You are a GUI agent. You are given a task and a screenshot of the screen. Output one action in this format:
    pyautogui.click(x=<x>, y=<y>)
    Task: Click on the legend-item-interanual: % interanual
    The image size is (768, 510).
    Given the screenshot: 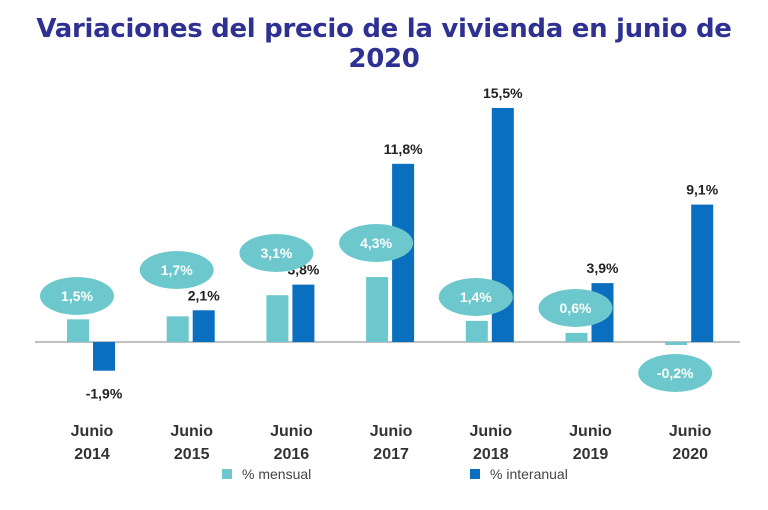 What is the action you would take?
    pyautogui.click(x=519, y=474)
    